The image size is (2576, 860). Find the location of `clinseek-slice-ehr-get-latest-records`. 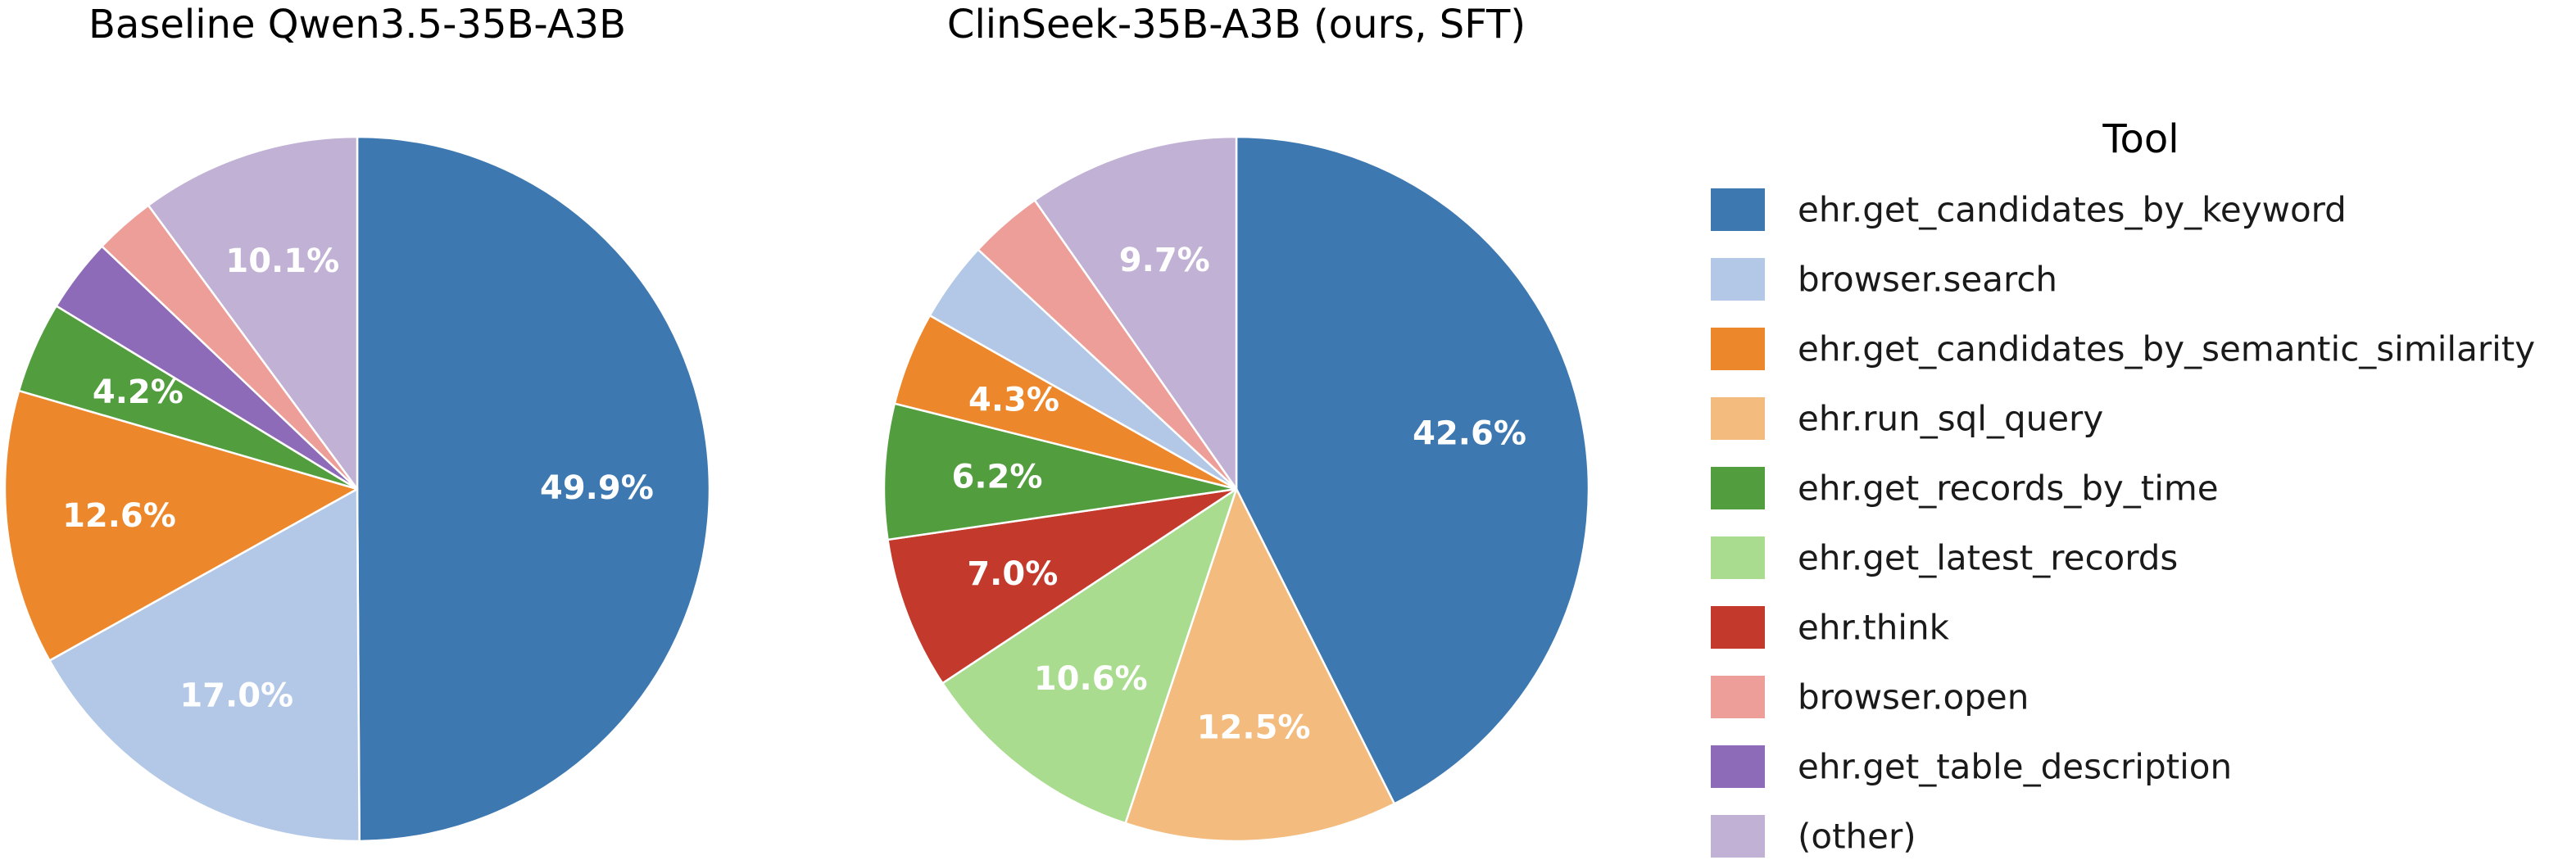

clinseek-slice-ehr-get-latest-records is located at coordinates (1089, 656).